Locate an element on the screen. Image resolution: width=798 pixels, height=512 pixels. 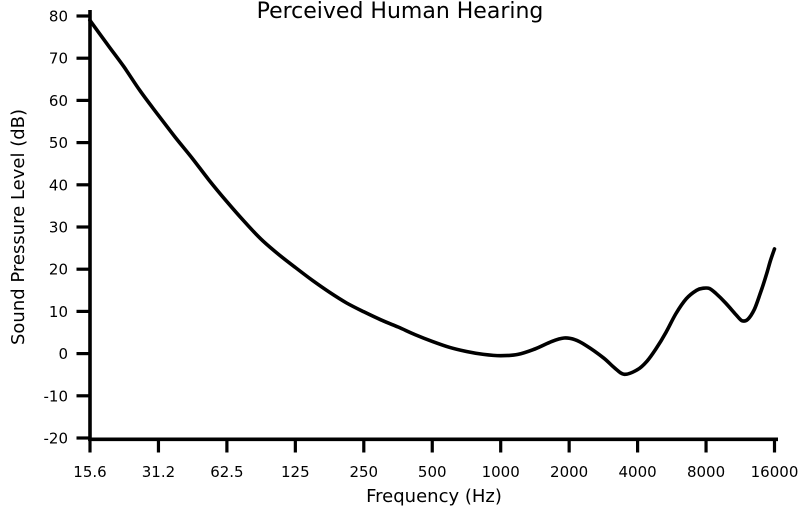
y-tick-label: 0 is located at coordinates (63, 354).